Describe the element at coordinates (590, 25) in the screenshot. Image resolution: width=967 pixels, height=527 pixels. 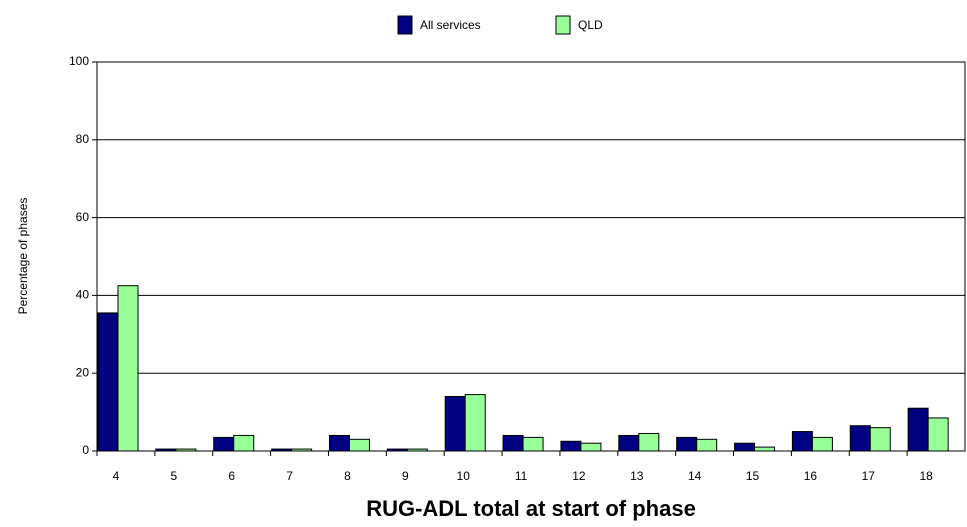
I see `legend-label: QLD` at that location.